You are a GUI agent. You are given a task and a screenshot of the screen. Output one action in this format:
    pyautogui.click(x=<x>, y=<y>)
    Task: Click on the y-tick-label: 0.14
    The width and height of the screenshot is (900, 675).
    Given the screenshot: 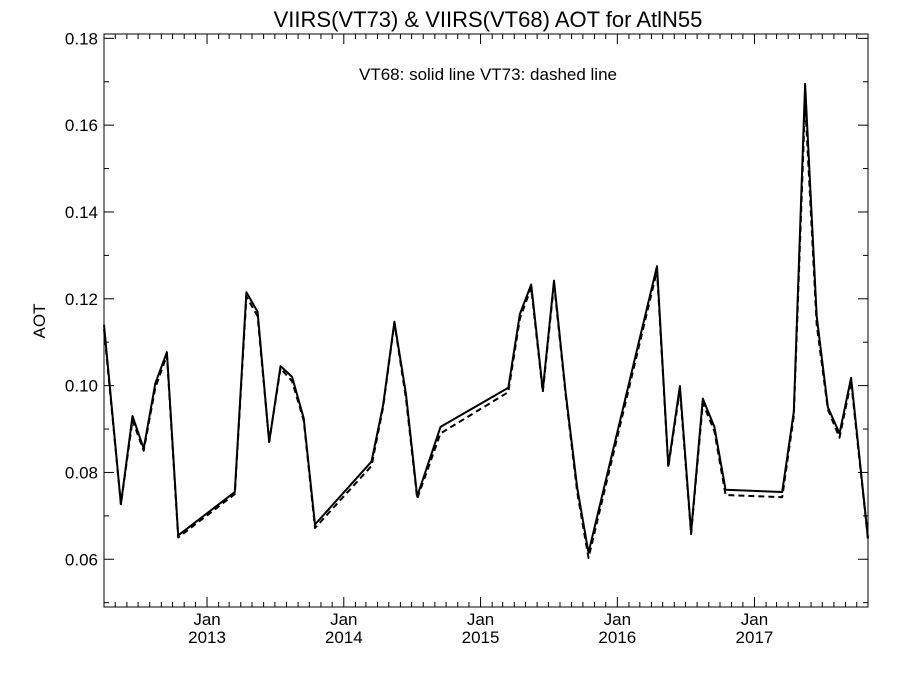 What is the action you would take?
    pyautogui.click(x=81, y=212)
    